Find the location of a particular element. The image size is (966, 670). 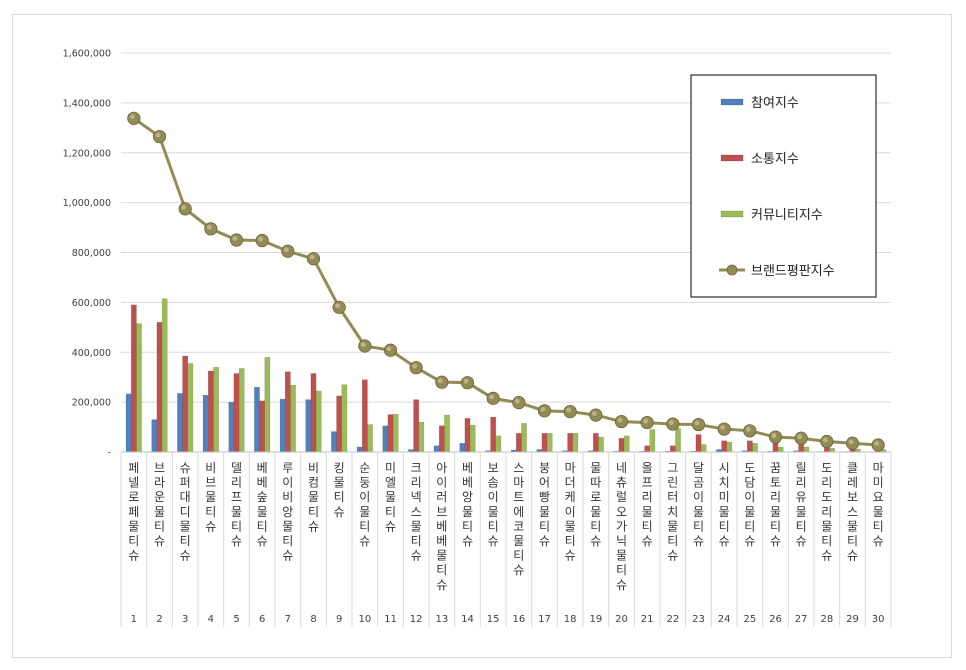

rank-label: 8 is located at coordinates (313, 619).